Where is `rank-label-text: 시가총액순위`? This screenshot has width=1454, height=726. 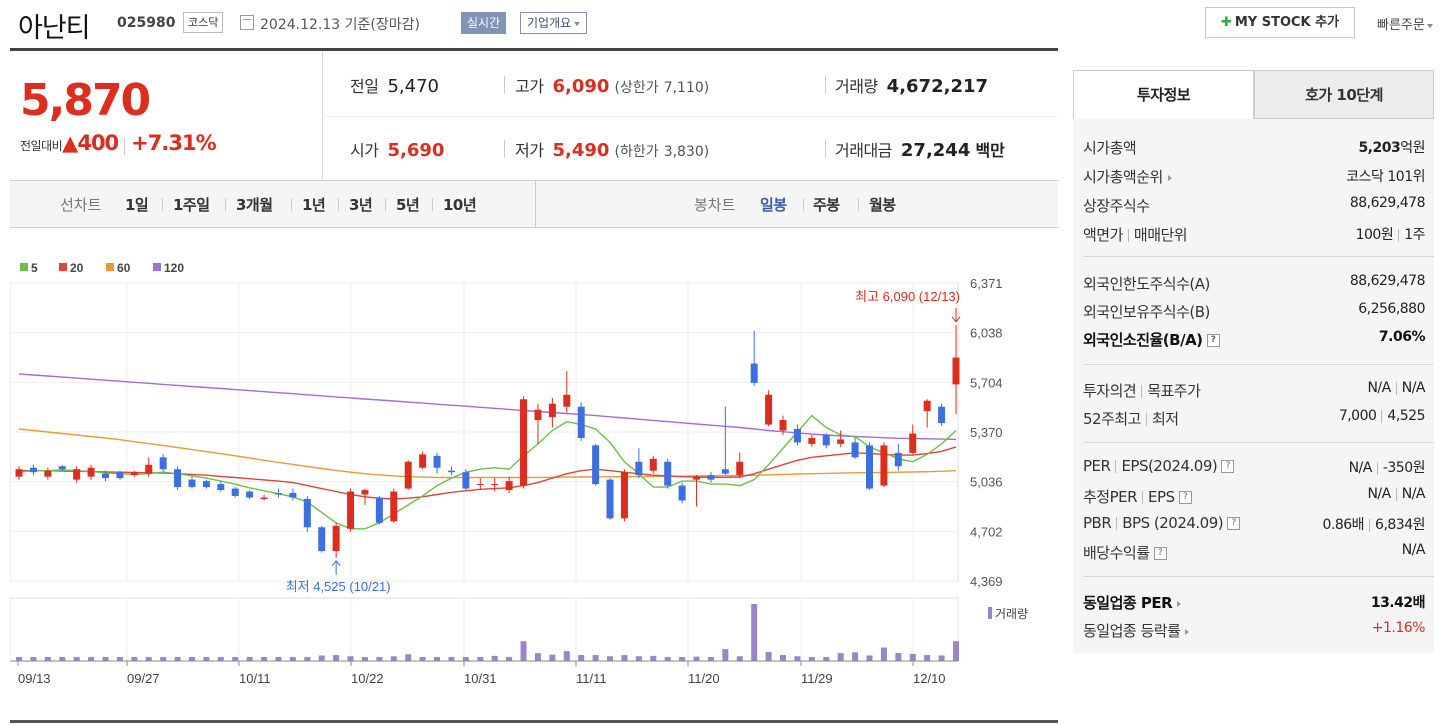
rank-label-text: 시가총액순위 is located at coordinates (1123, 177).